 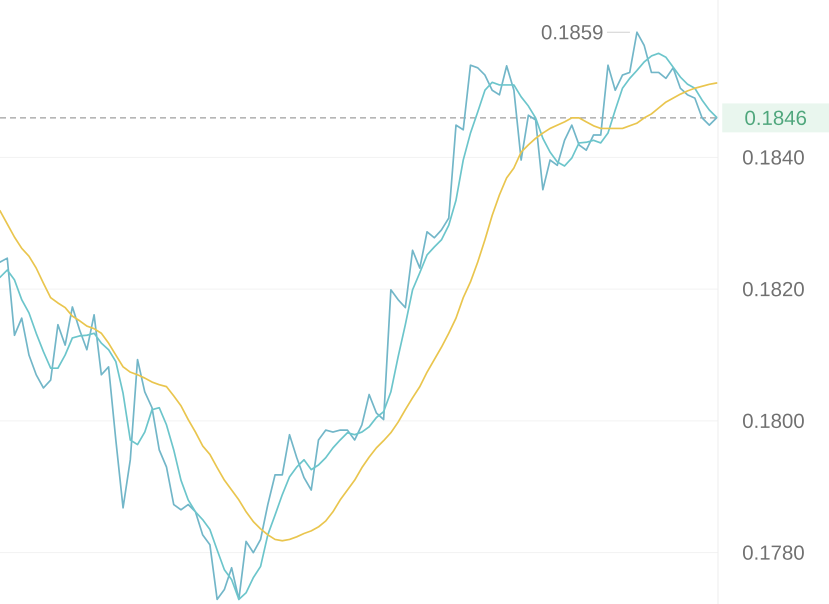 What do you see at coordinates (775, 118) in the screenshot?
I see `ref-line-label: 0.1846` at bounding box center [775, 118].